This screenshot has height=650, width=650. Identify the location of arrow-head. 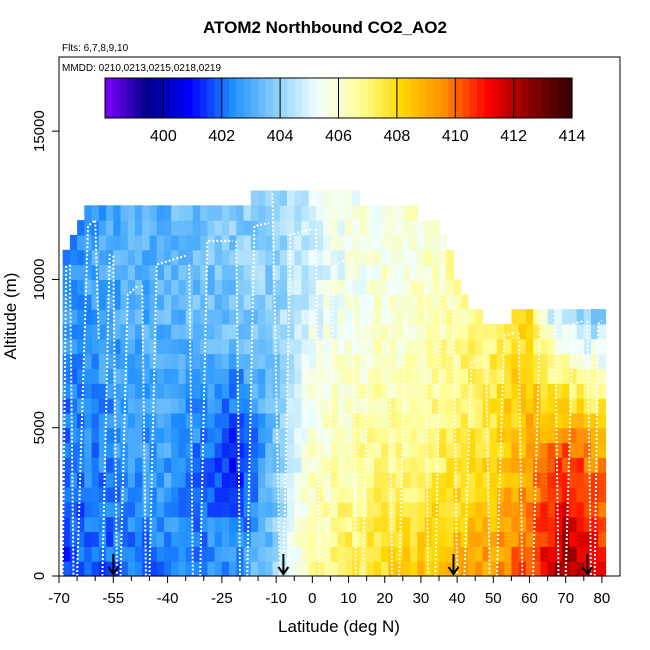
(453, 571).